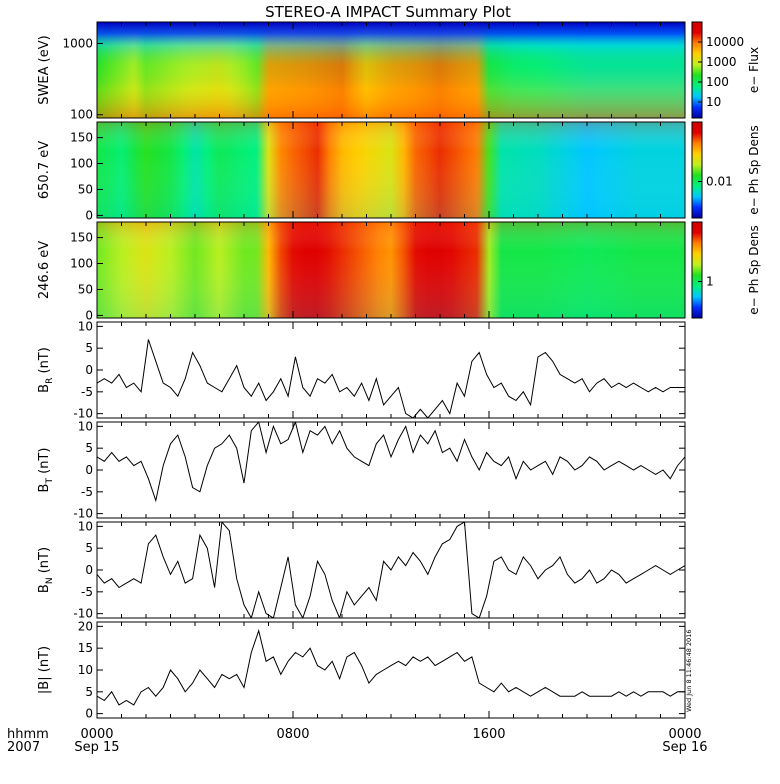  Describe the element at coordinates (50, 481) in the screenshot. I see `y-label-subscript: T` at that location.